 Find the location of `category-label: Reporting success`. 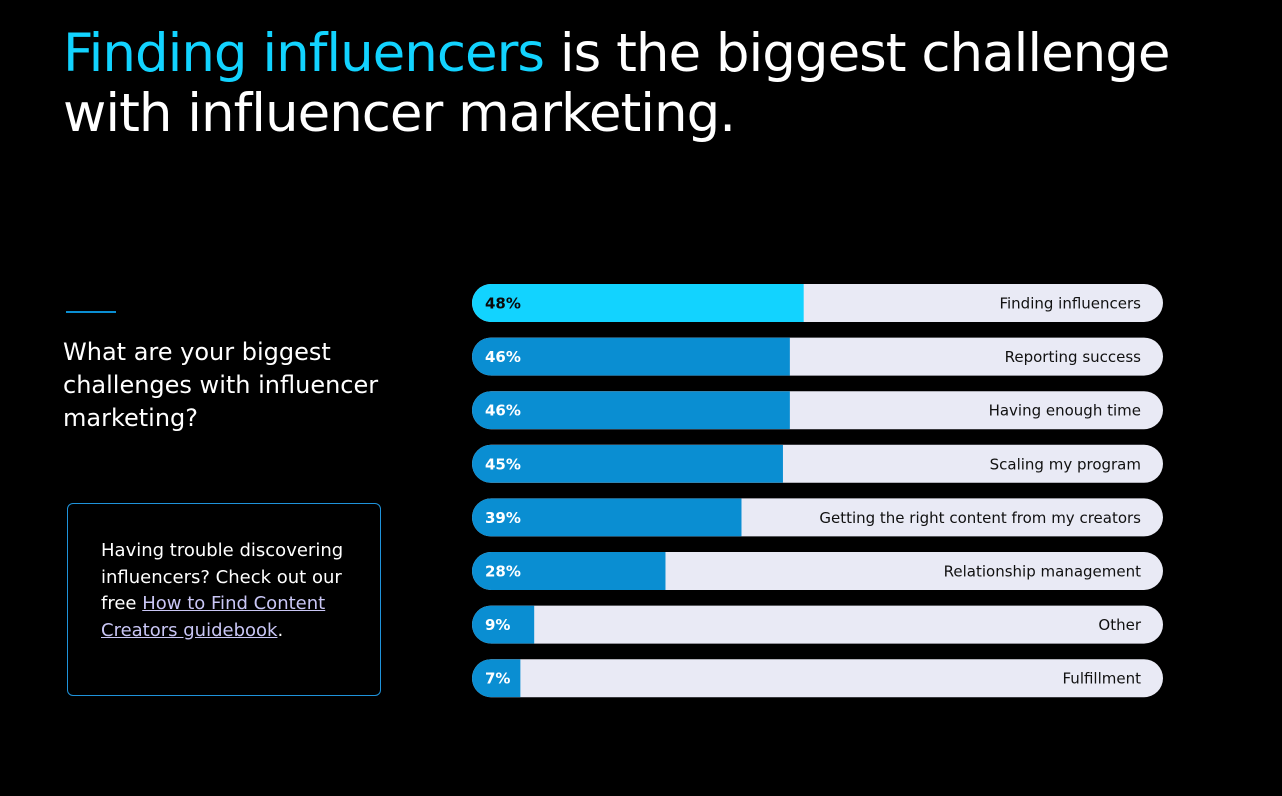

category-label: Reporting success is located at coordinates (1073, 357).